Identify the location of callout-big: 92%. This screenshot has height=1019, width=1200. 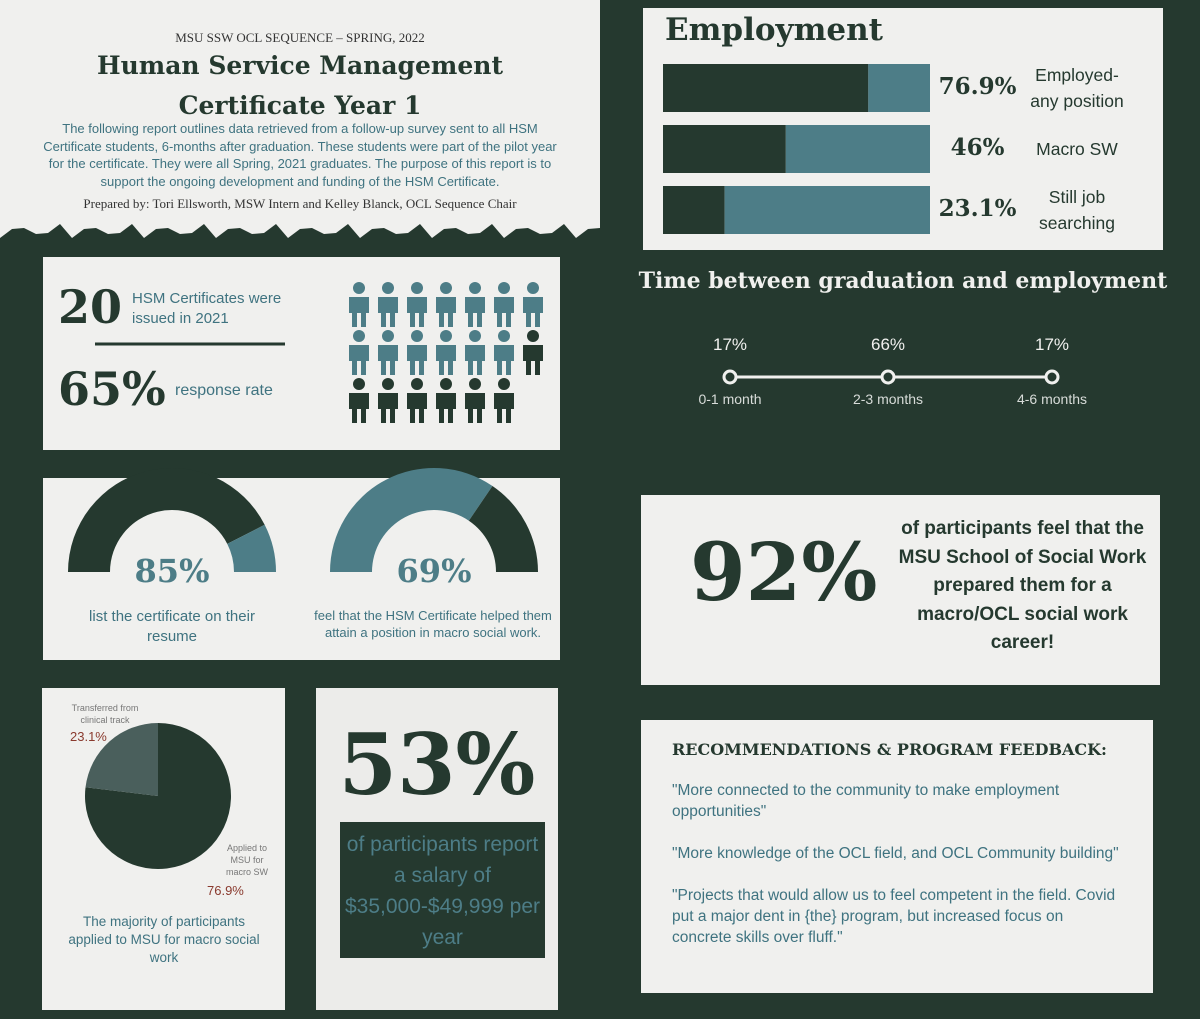
(784, 572).